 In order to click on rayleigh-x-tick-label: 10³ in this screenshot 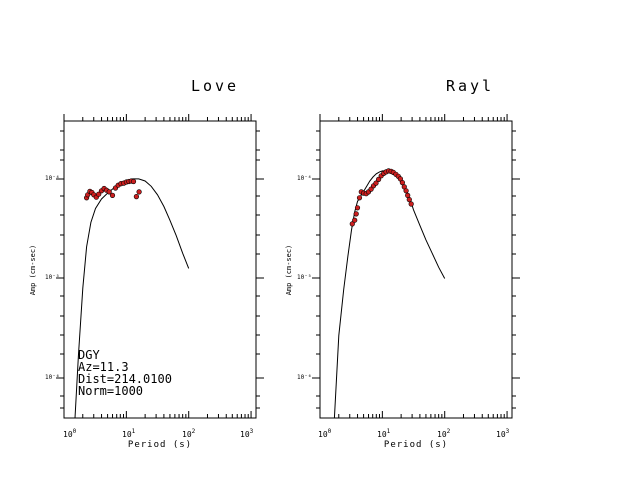, I will do `click(503, 433)`.